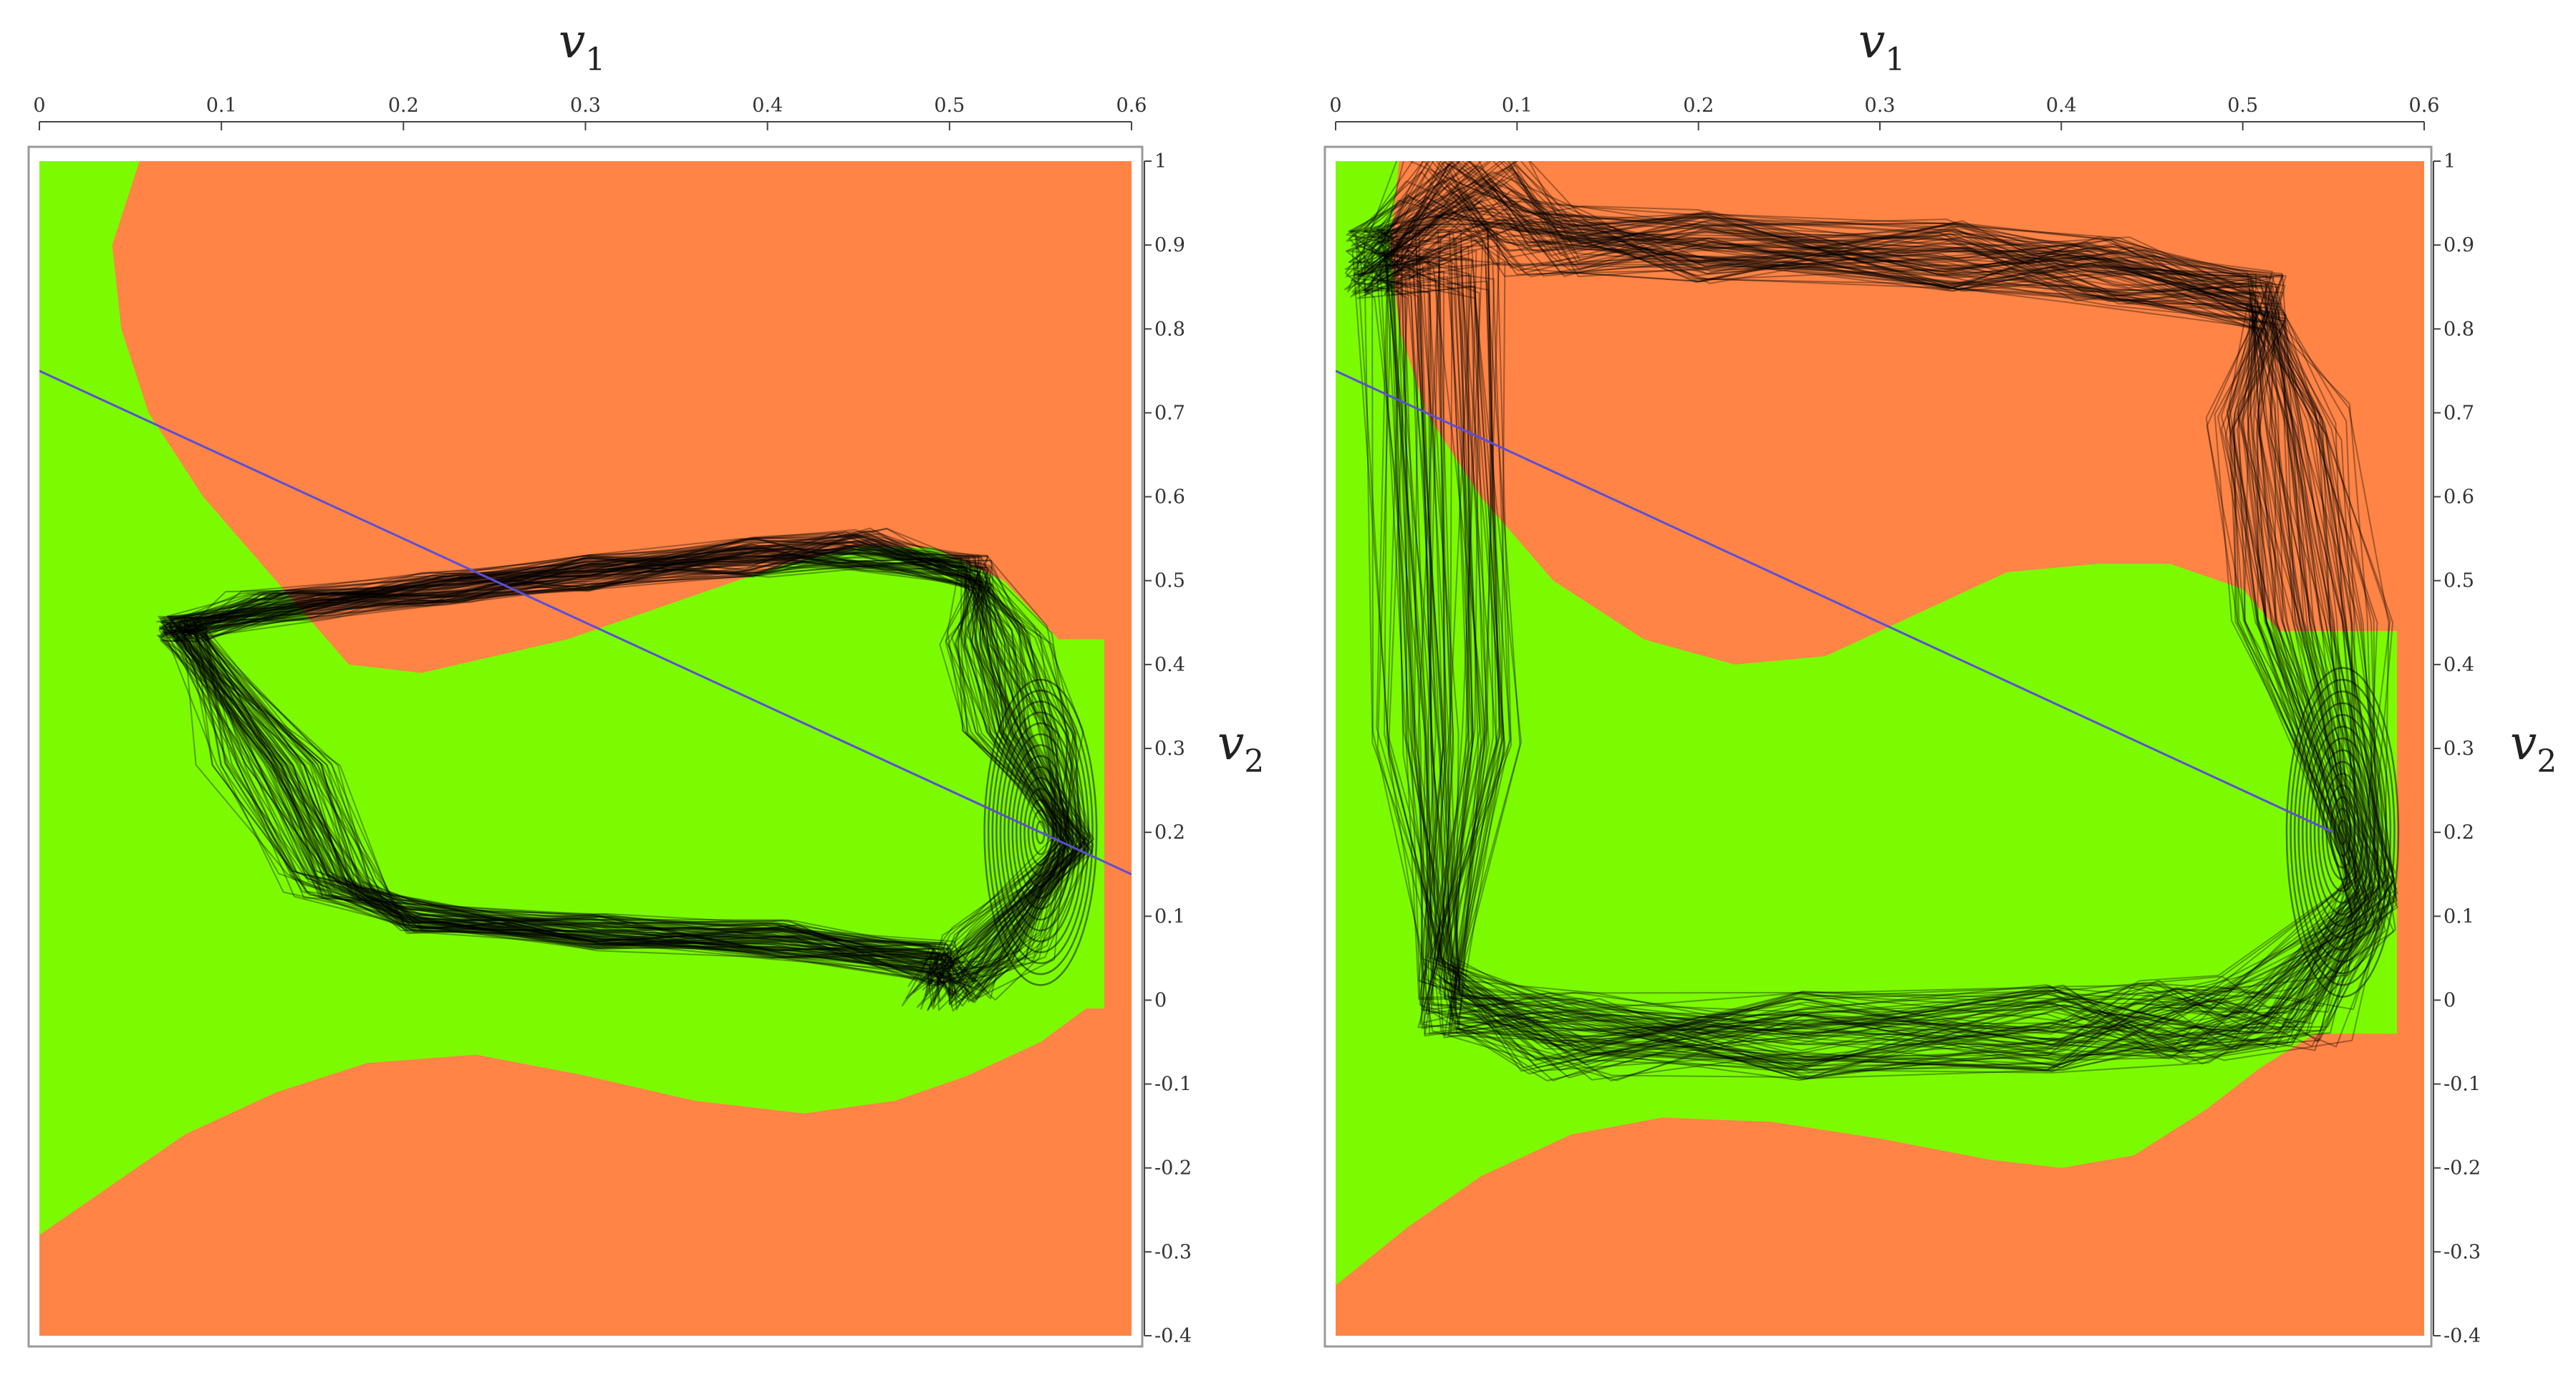 Image resolution: width=2576 pixels, height=1383 pixels. What do you see at coordinates (1160, 161) in the screenshot?
I see `y-tick-label: 1` at bounding box center [1160, 161].